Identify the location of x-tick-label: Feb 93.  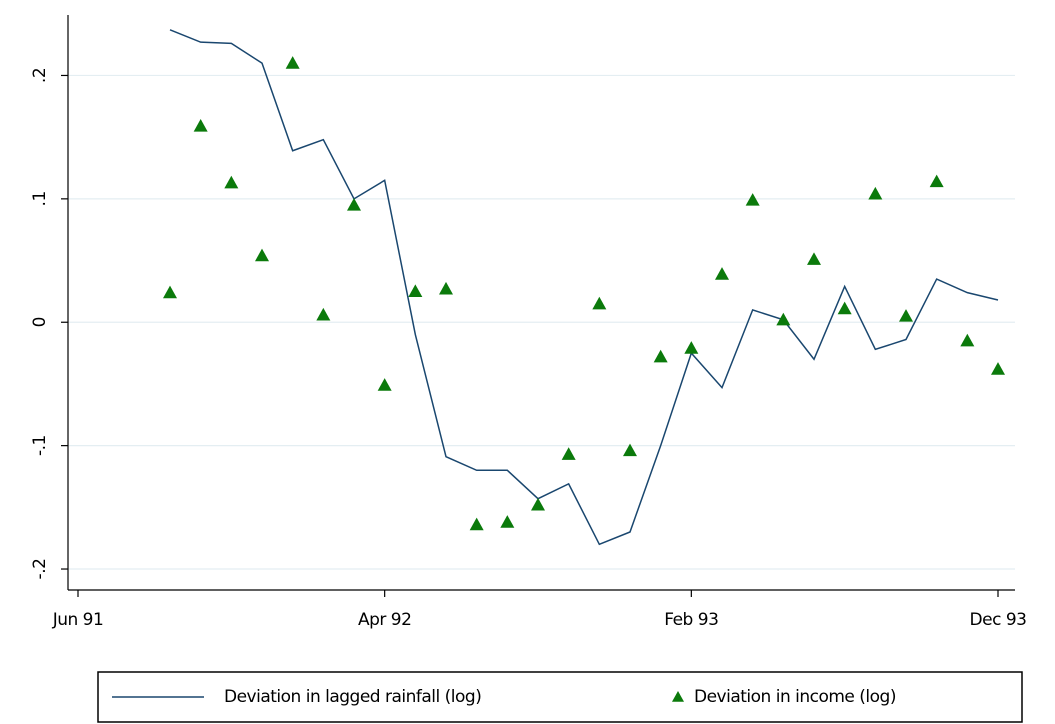
(691, 620).